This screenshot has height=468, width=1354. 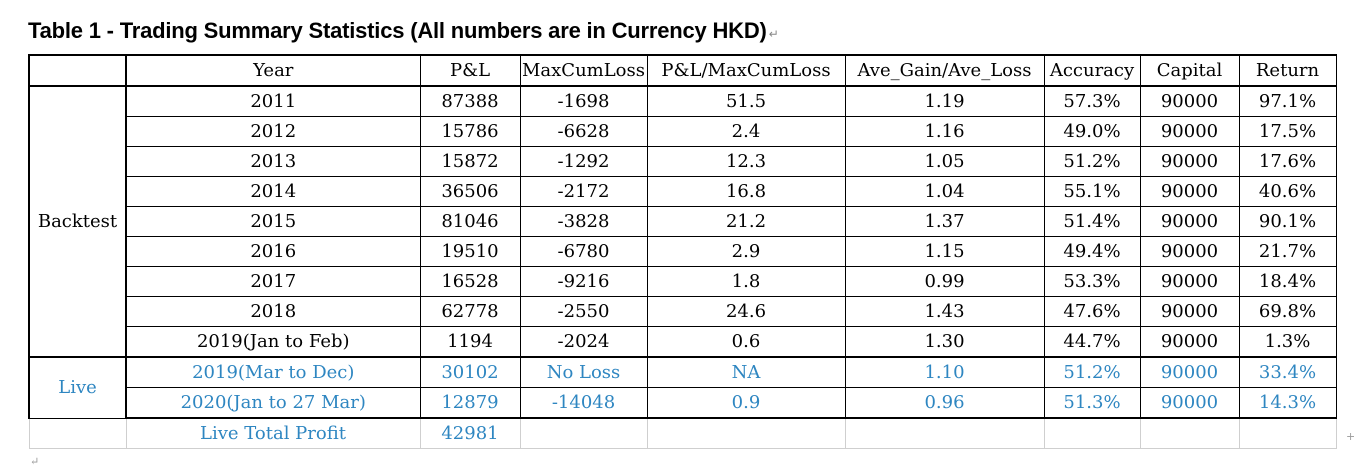 What do you see at coordinates (273, 101) in the screenshot?
I see `year-cell: 2011` at bounding box center [273, 101].